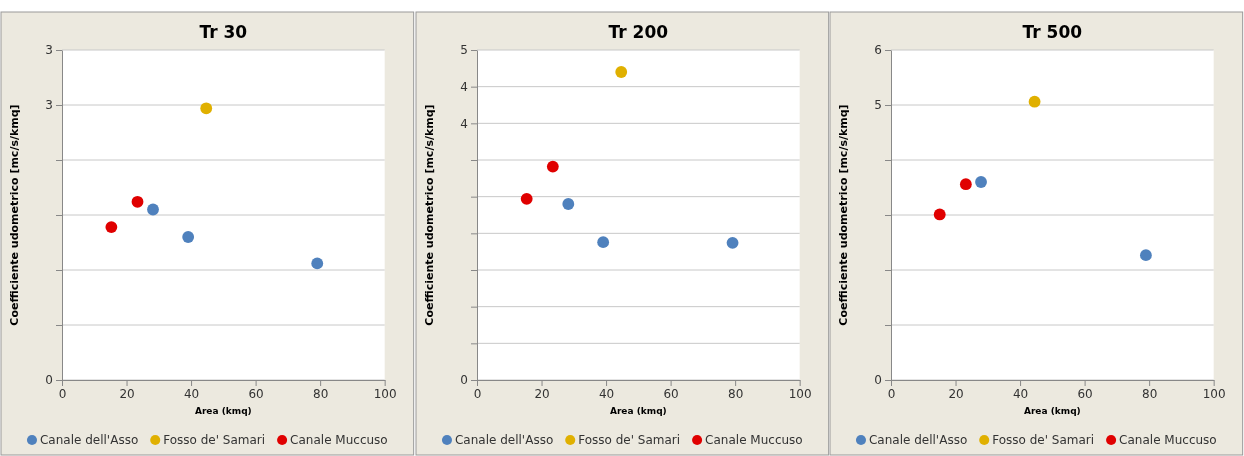 The height and width of the screenshot is (456, 1244). I want to click on chart-title: Tr 500, so click(1052, 32).